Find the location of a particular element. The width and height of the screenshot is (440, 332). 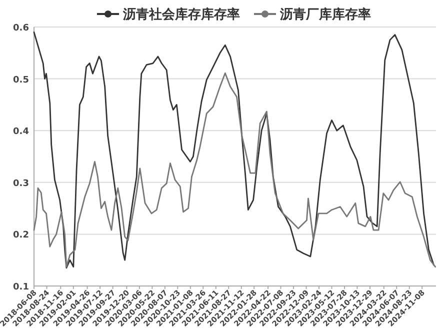

y-tick-label: 0.1 is located at coordinates (21, 287).